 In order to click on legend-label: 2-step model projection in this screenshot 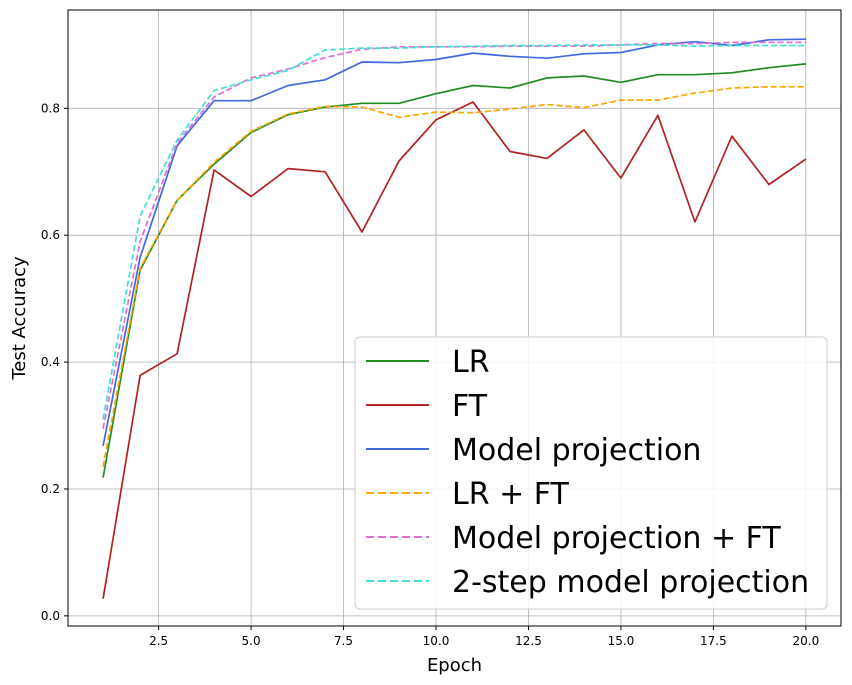, I will do `click(630, 582)`.